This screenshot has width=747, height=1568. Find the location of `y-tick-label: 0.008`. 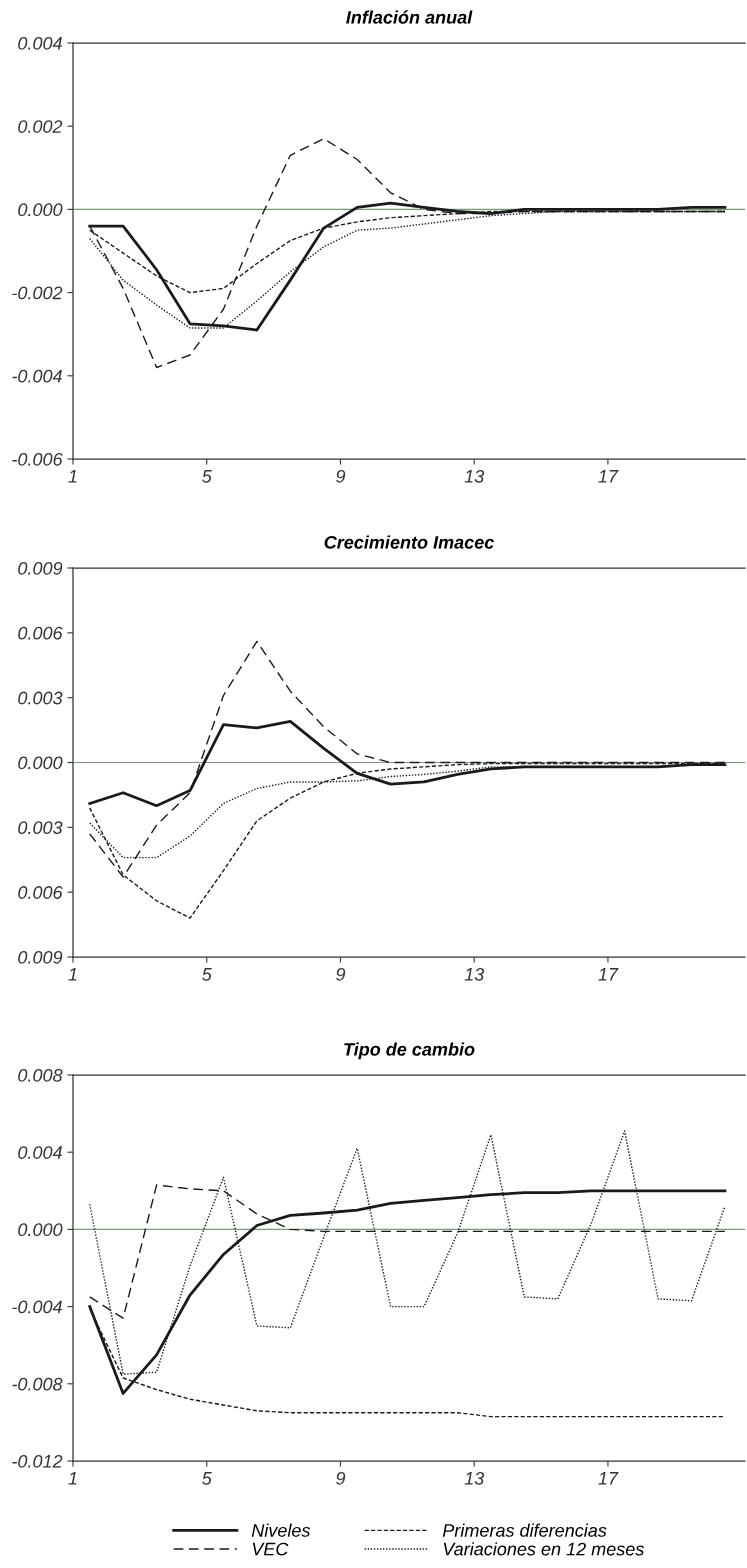

y-tick-label: 0.008 is located at coordinates (40, 1075).